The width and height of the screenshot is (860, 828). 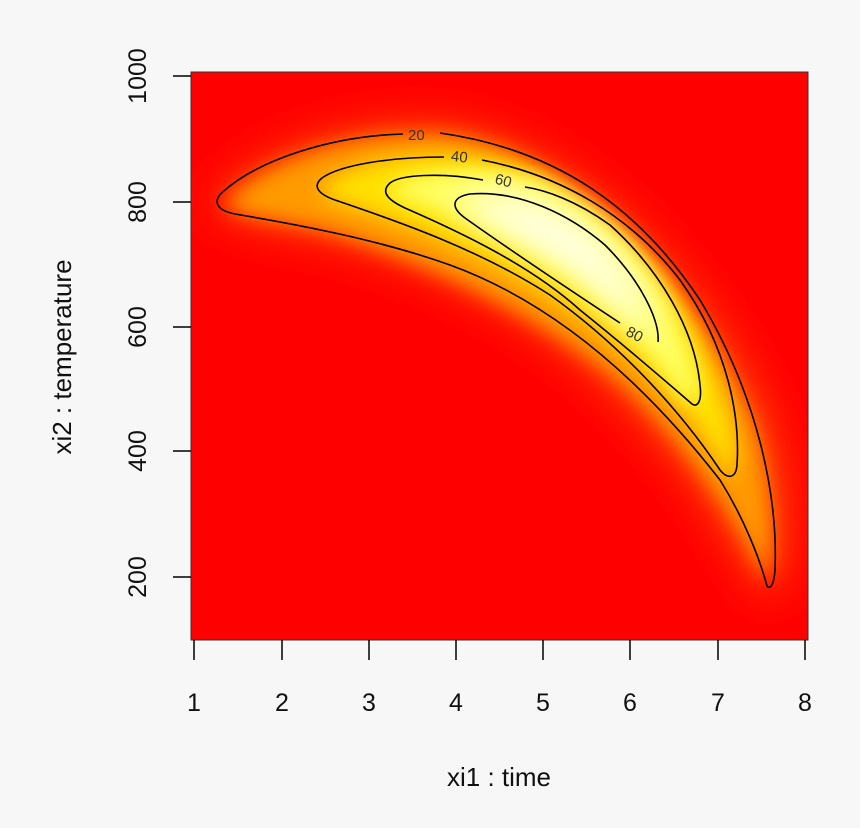 I want to click on x-tick-label: 4, so click(x=456, y=703).